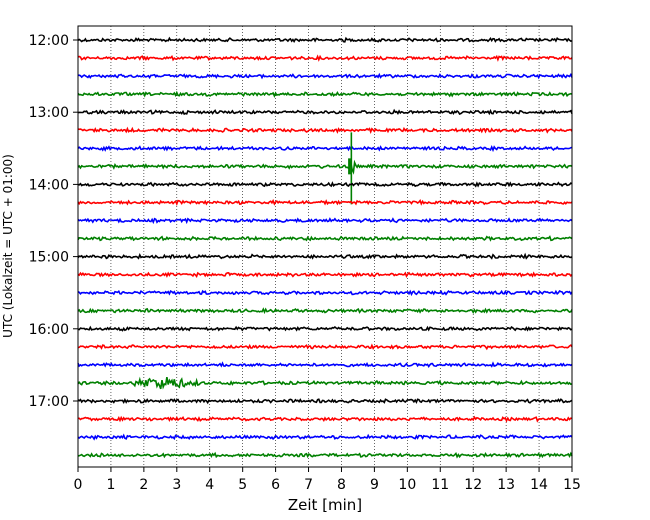 Image resolution: width=650 pixels, height=520 pixels. I want to click on y-tick-label: 16:00, so click(49, 330).